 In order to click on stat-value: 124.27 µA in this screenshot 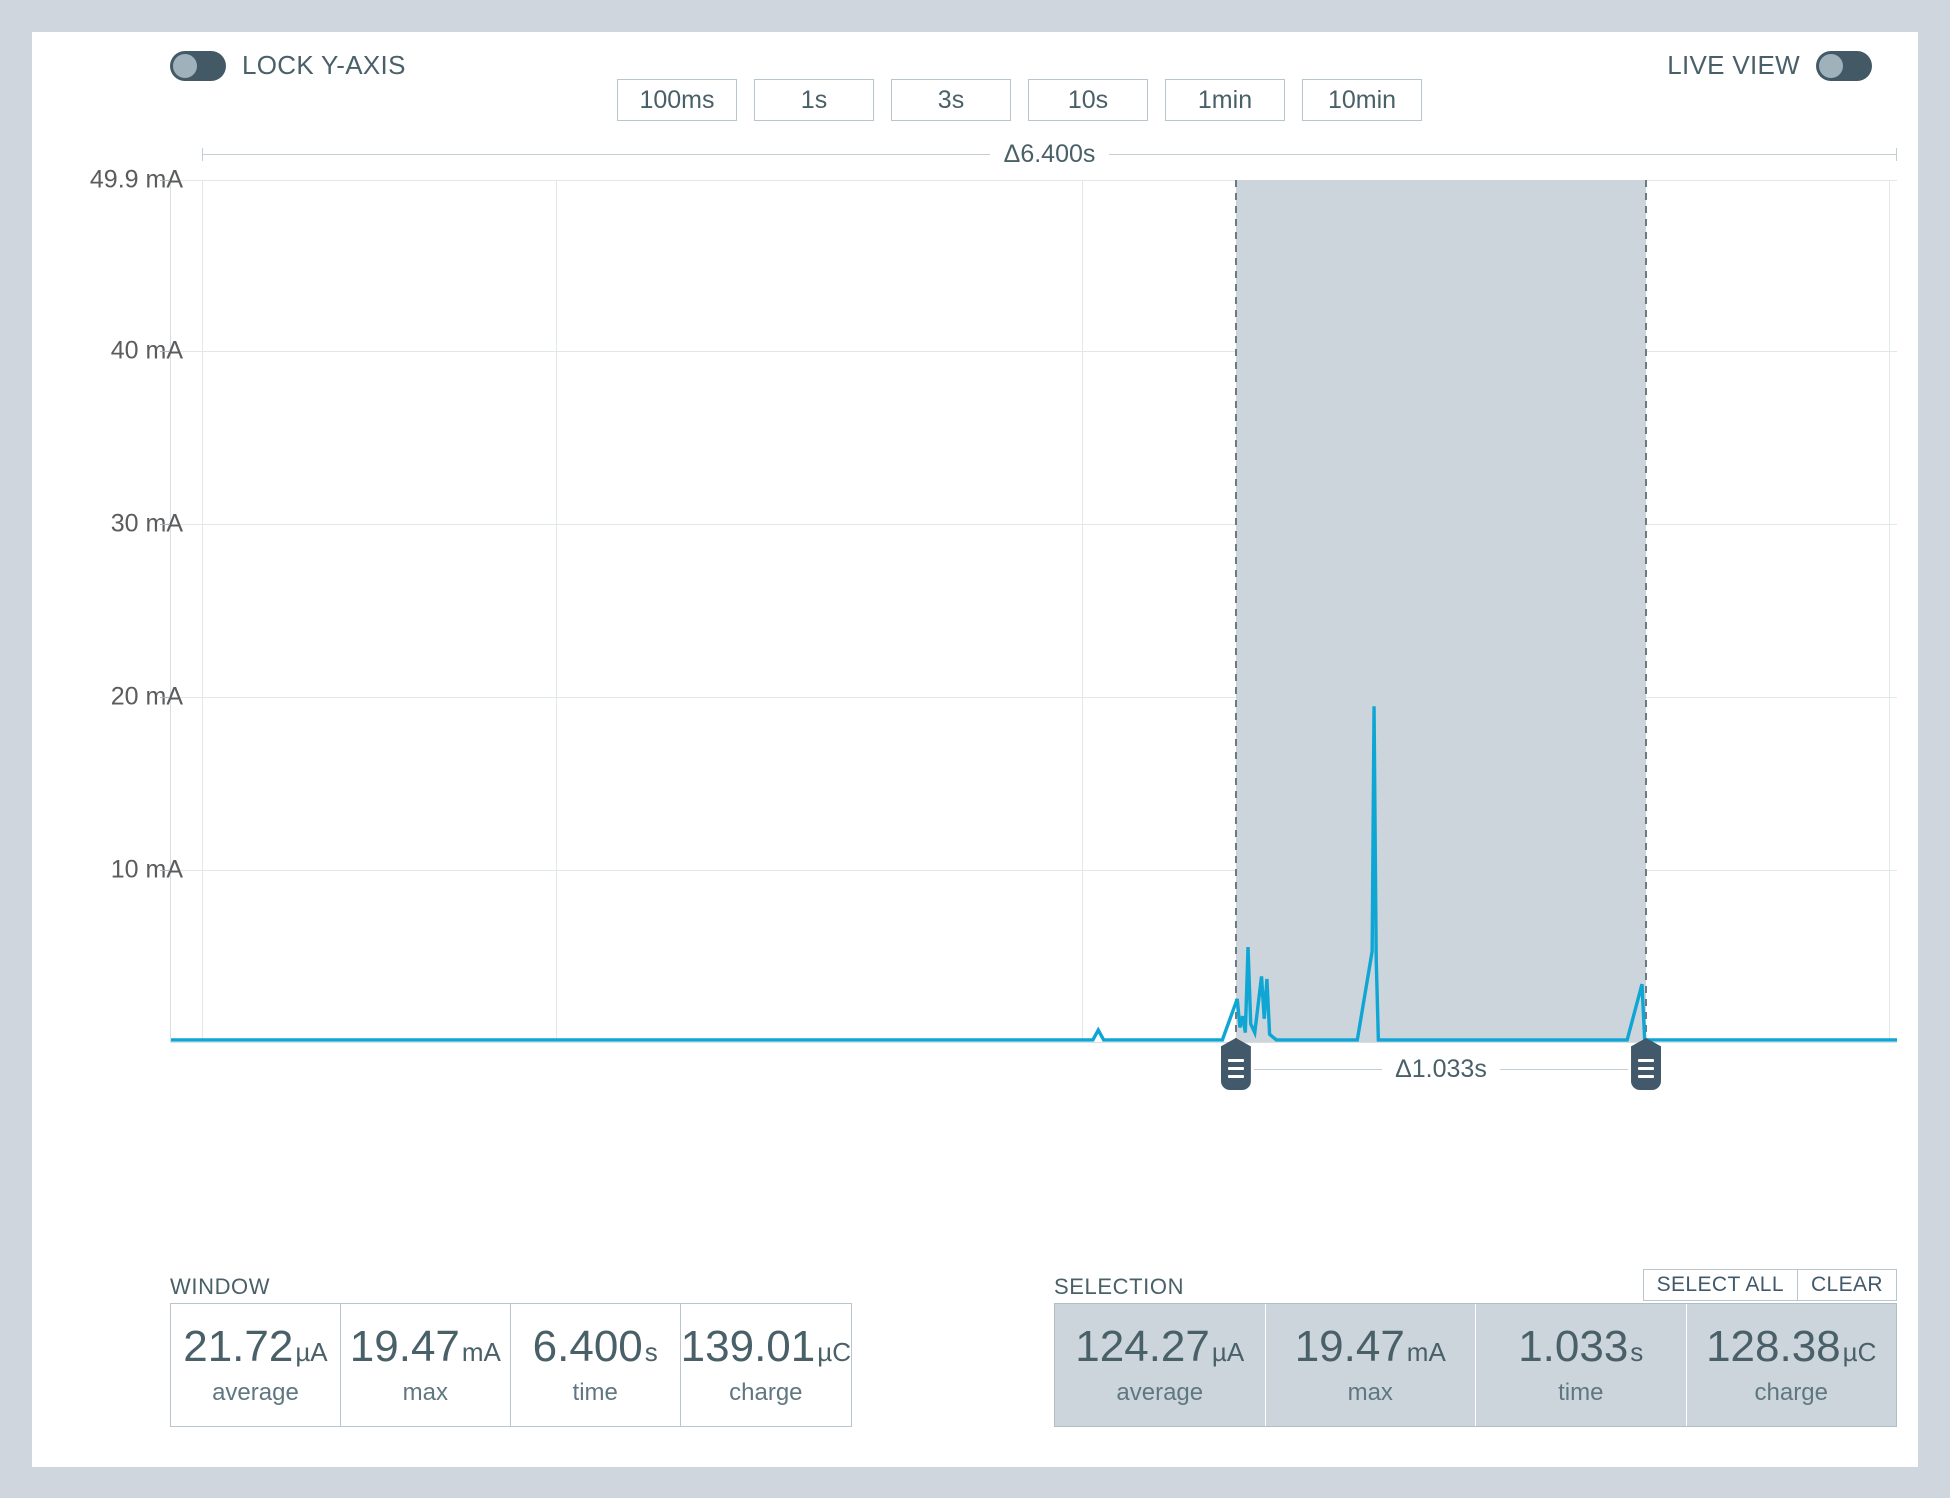, I will do `click(1160, 1346)`.